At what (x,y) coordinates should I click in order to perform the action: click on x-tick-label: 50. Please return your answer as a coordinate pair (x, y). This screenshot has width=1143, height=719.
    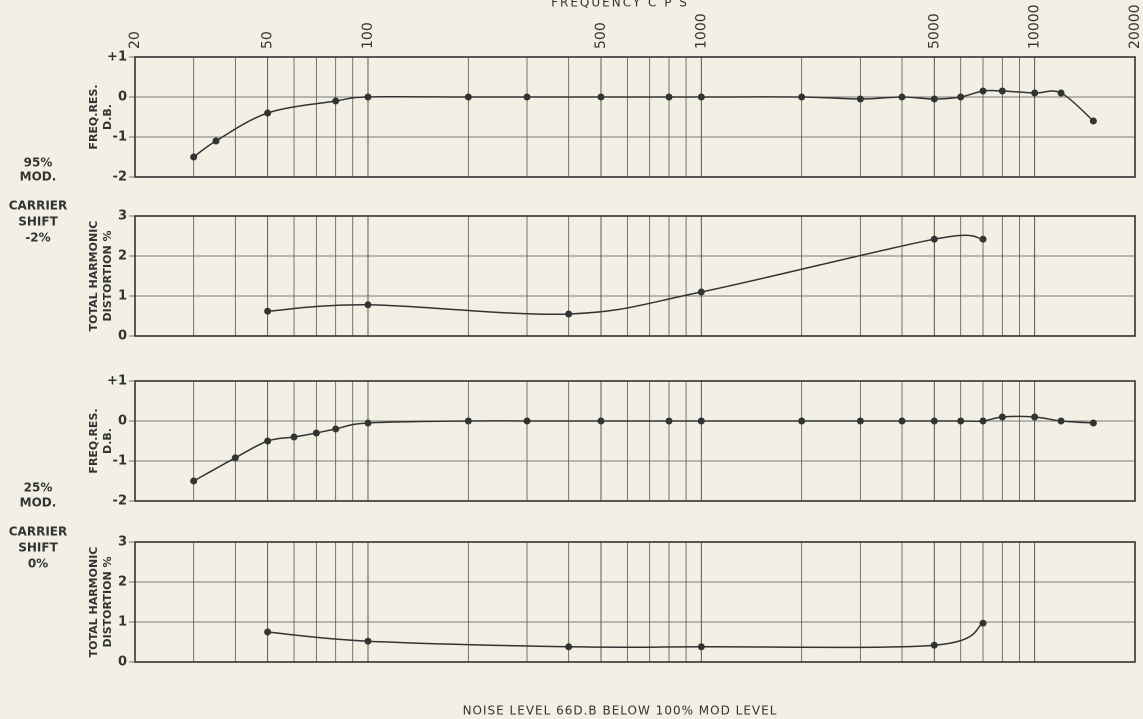
    Looking at the image, I should click on (268, 40).